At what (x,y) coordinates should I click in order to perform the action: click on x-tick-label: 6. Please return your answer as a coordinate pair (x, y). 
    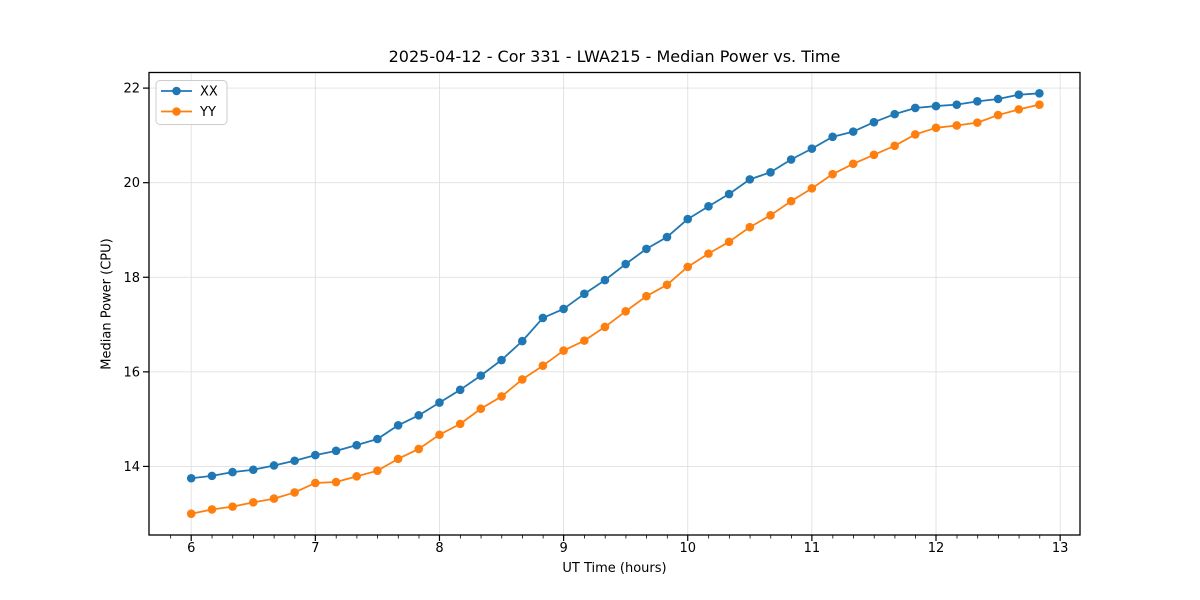
    Looking at the image, I should click on (191, 548).